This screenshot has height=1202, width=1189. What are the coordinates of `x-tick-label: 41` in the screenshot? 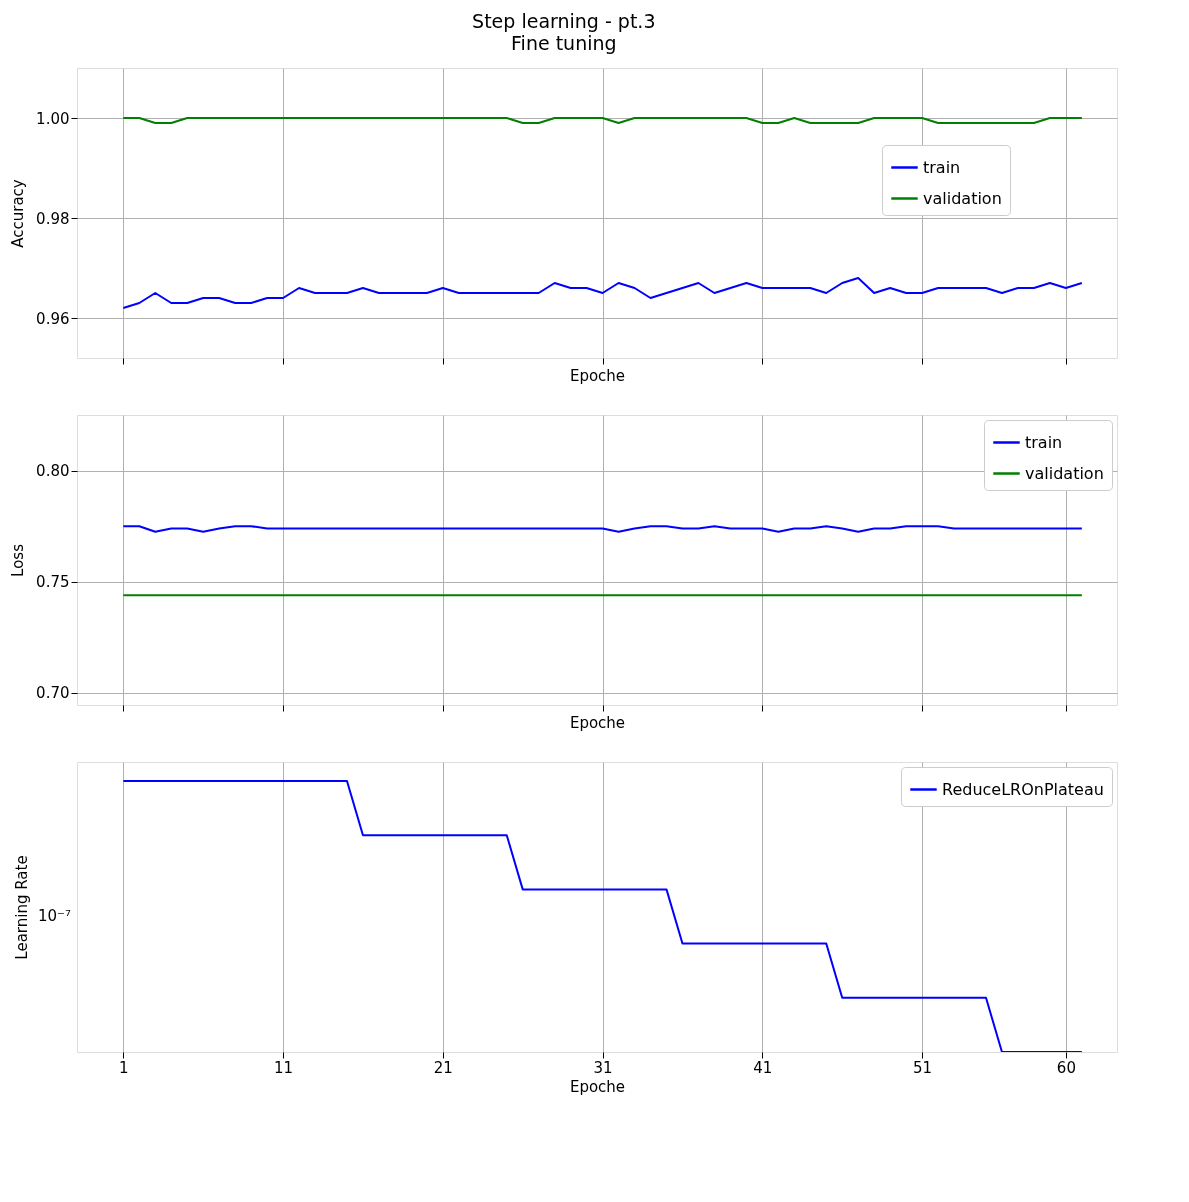 It's located at (763, 1067).